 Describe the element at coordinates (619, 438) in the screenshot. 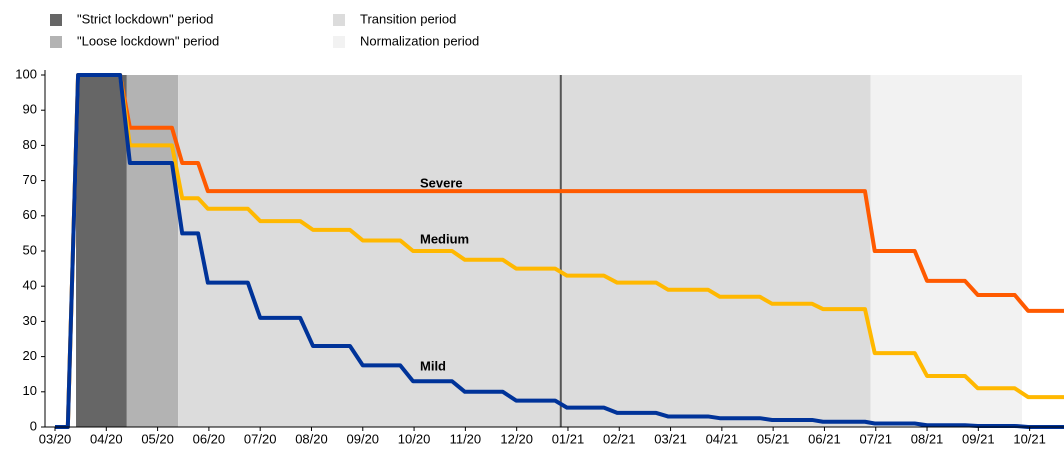

I see `x-tick-label: 02/21` at that location.